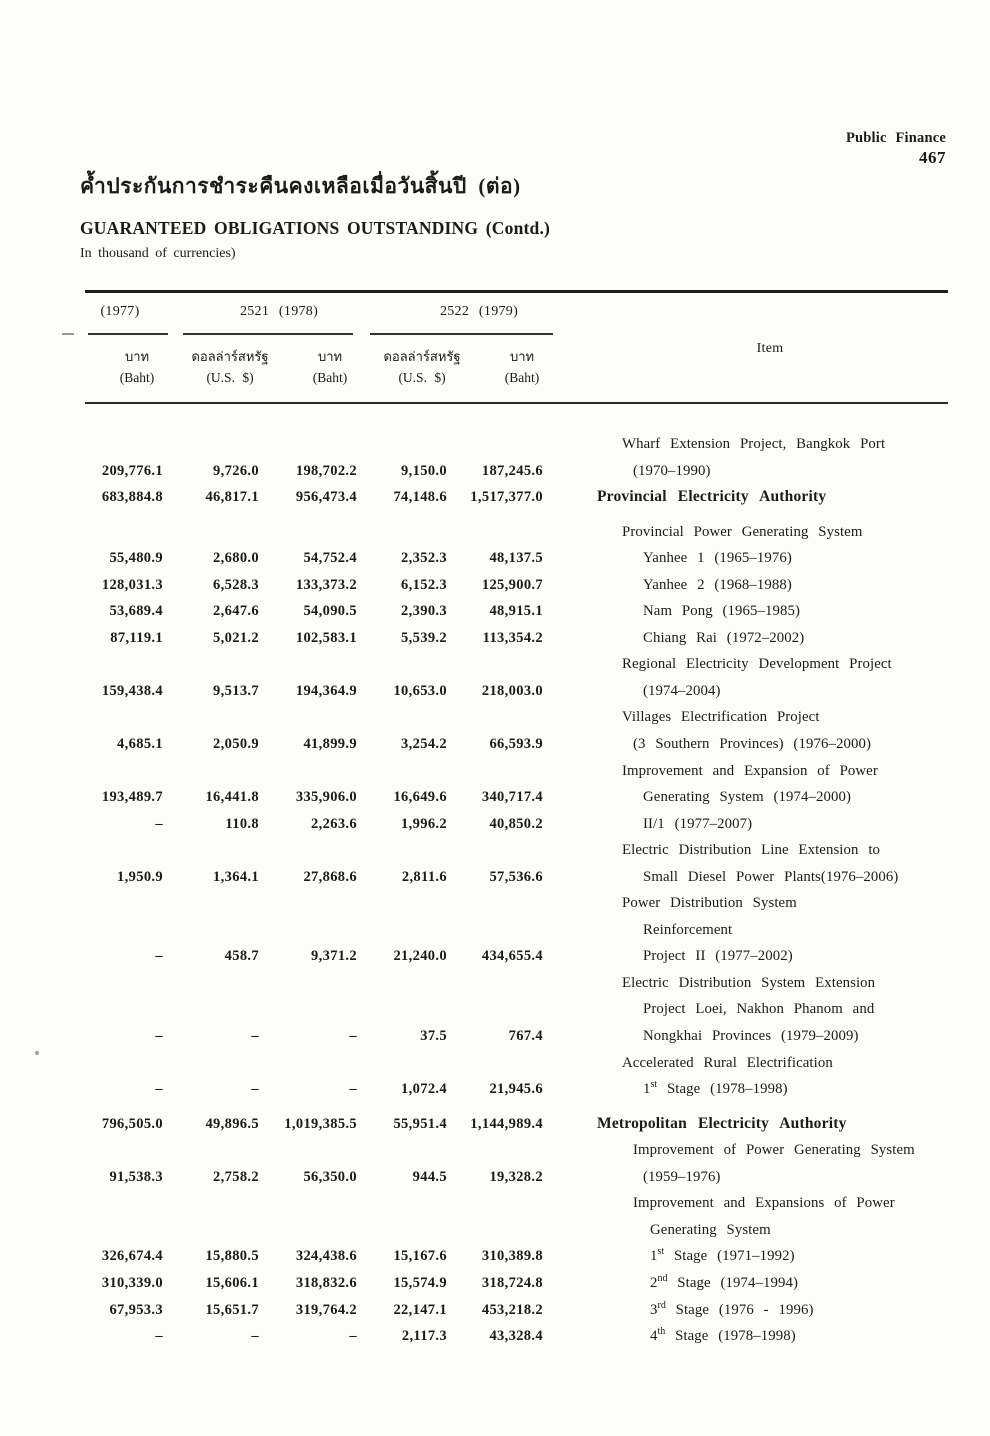 This screenshot has width=990, height=1436. What do you see at coordinates (334, 823) in the screenshot?
I see `cell-value: 2,263.6` at bounding box center [334, 823].